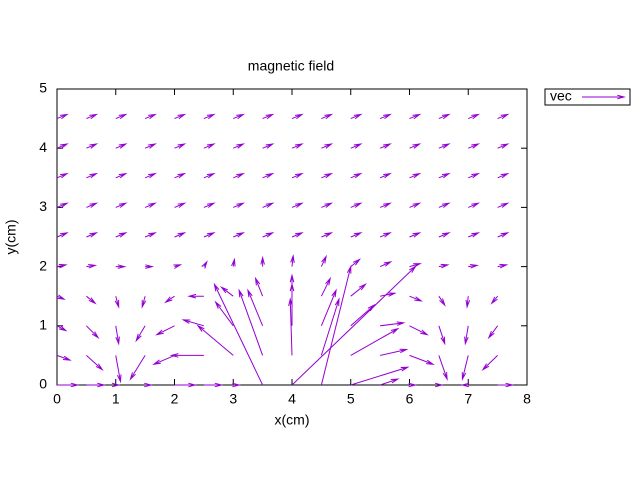 The image size is (640, 480). What do you see at coordinates (468, 399) in the screenshot?
I see `x-tick-label: 7` at bounding box center [468, 399].